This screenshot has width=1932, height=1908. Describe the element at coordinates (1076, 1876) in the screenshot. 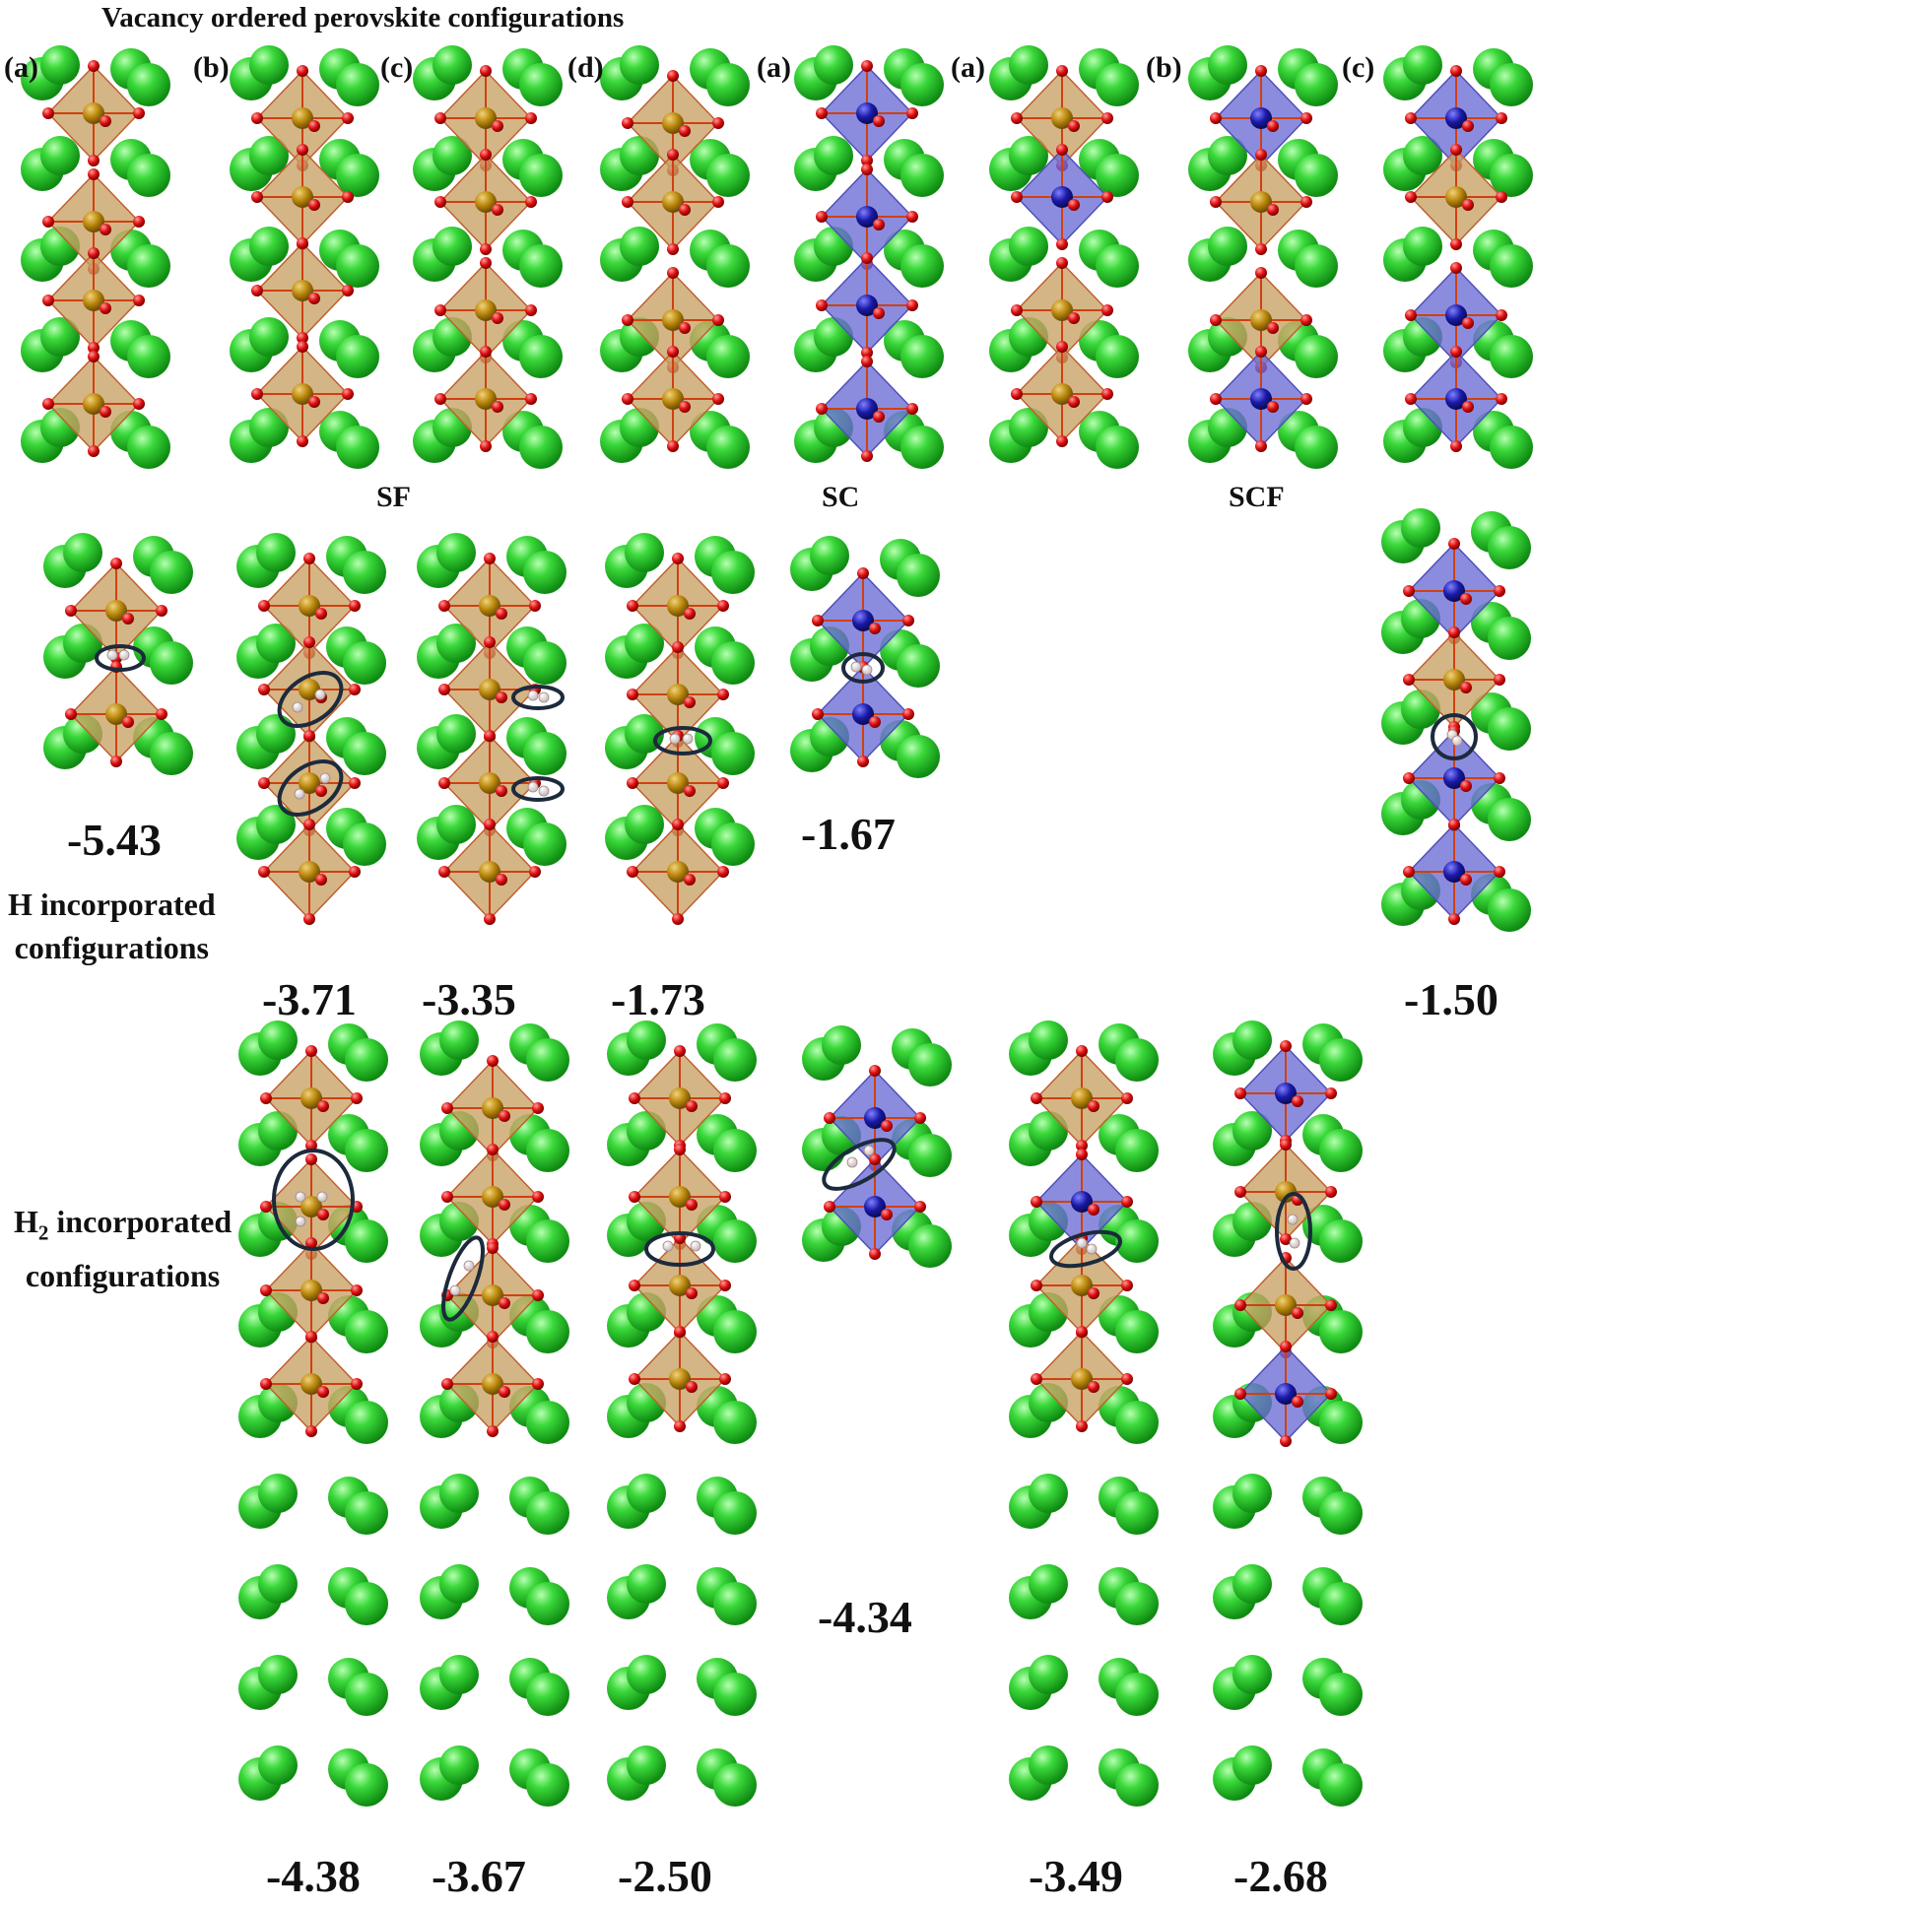

I see `energy-h2-scf-a: -3.49` at that location.